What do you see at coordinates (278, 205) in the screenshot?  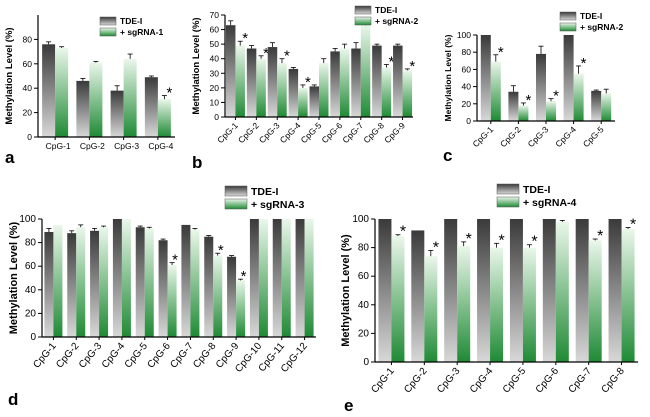 I see `legend-label: + sgRNA-3` at bounding box center [278, 205].